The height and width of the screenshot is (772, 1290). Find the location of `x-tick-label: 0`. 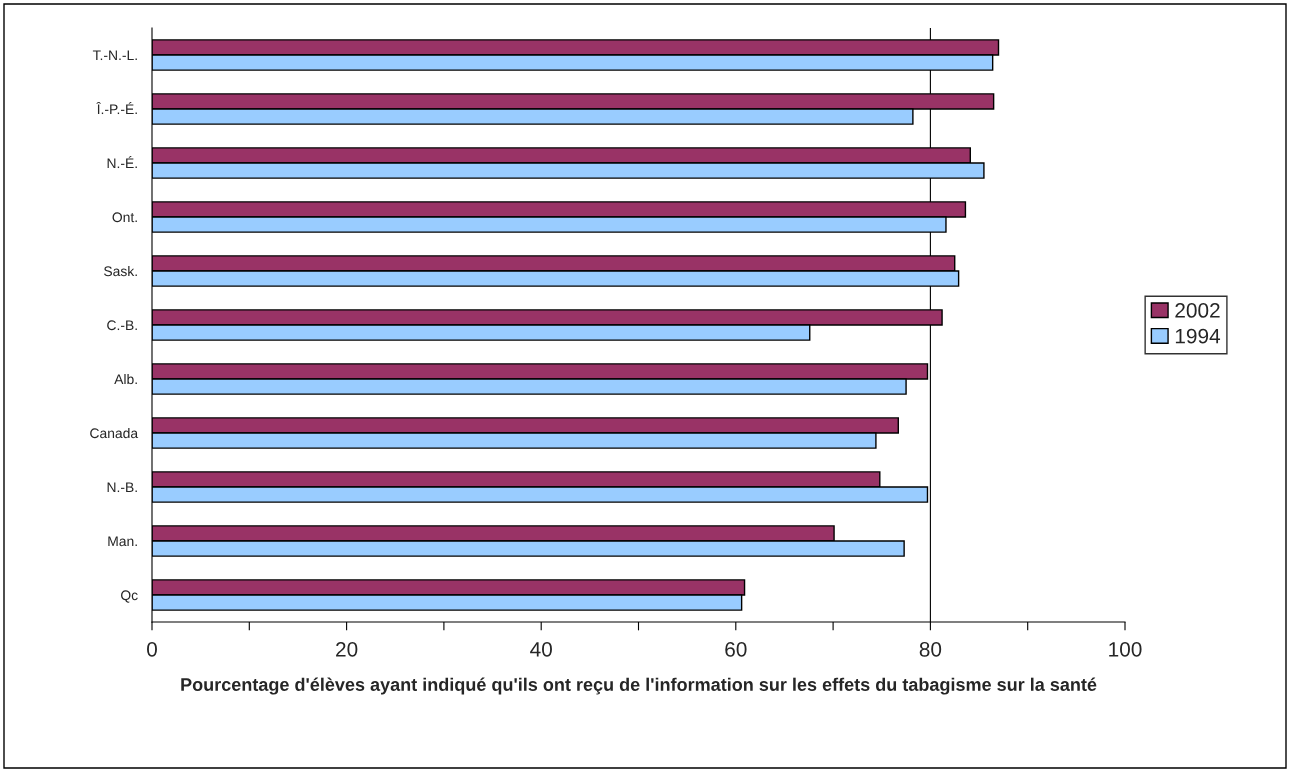

x-tick-label: 0 is located at coordinates (152, 649).